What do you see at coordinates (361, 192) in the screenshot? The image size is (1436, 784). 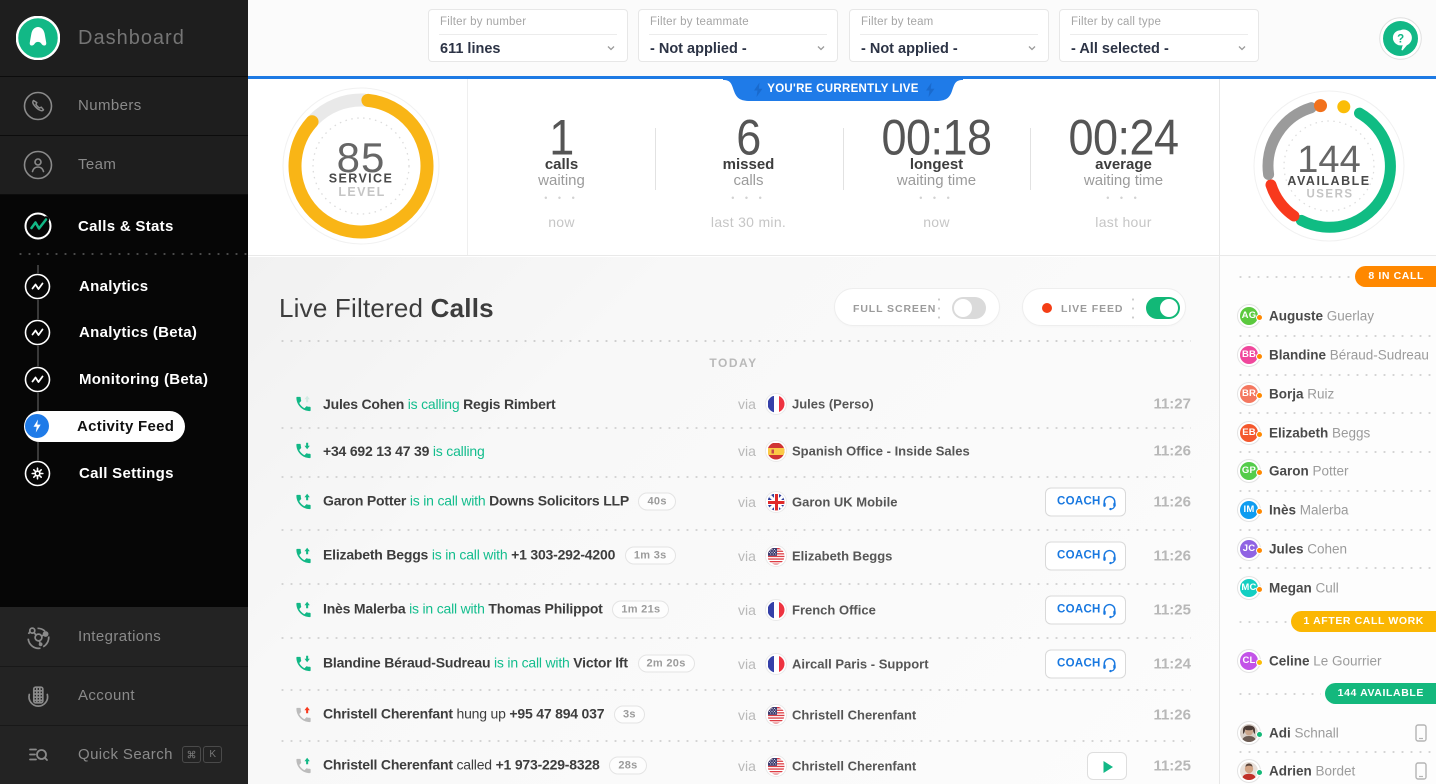 I see `svg-text: LEVEL` at bounding box center [361, 192].